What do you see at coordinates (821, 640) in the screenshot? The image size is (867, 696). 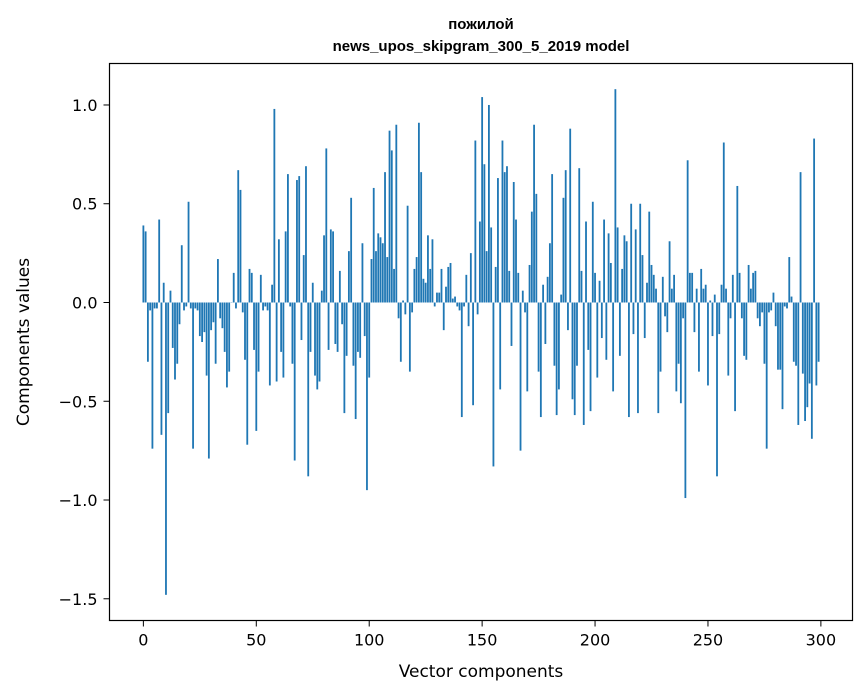 I see `x-tick-label: 300` at bounding box center [821, 640].